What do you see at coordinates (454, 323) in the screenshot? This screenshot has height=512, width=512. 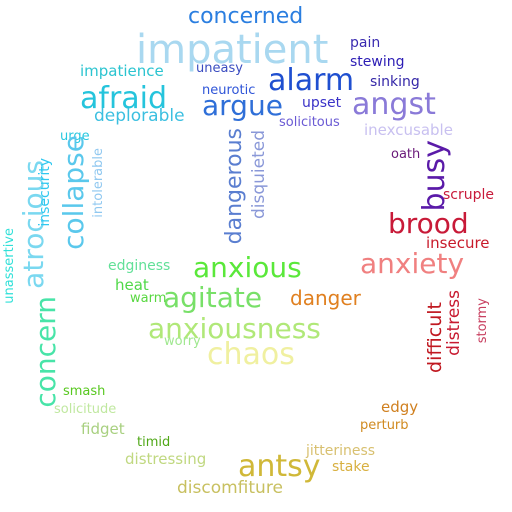 I see `word-distress: distress` at bounding box center [454, 323].